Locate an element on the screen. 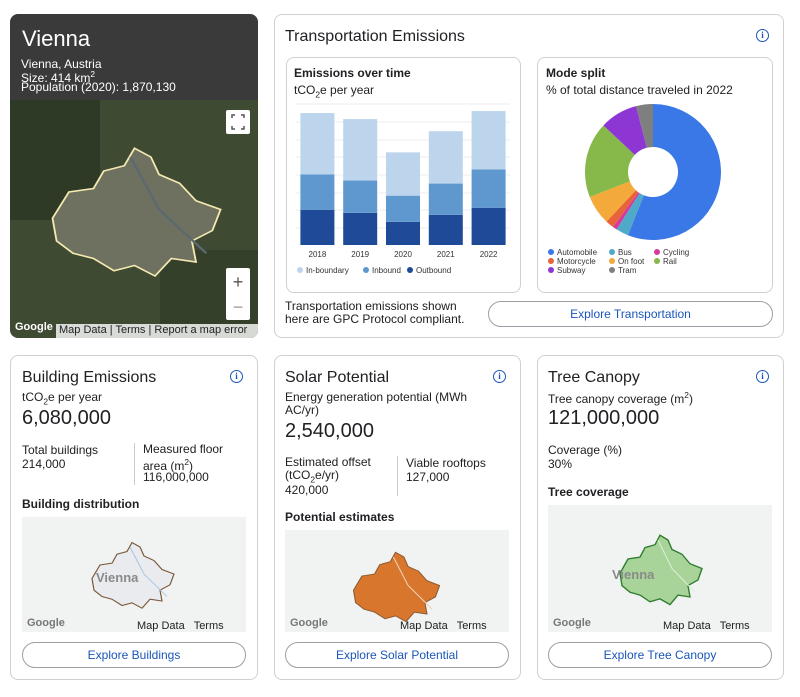 Image resolution: width=800 pixels, height=697 pixels. map-links: Map Data | Terms | Report a map error is located at coordinates (153, 330).